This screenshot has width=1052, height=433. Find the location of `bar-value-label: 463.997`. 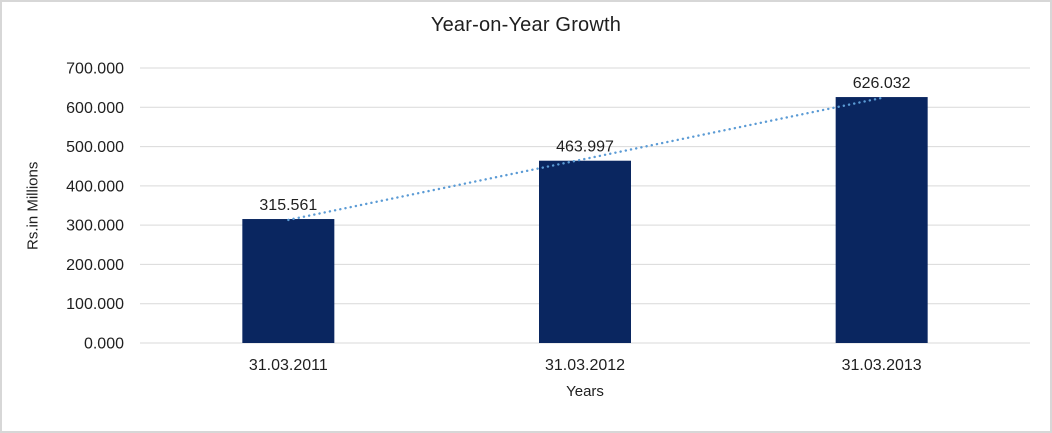

bar-value-label: 463.997 is located at coordinates (585, 147).